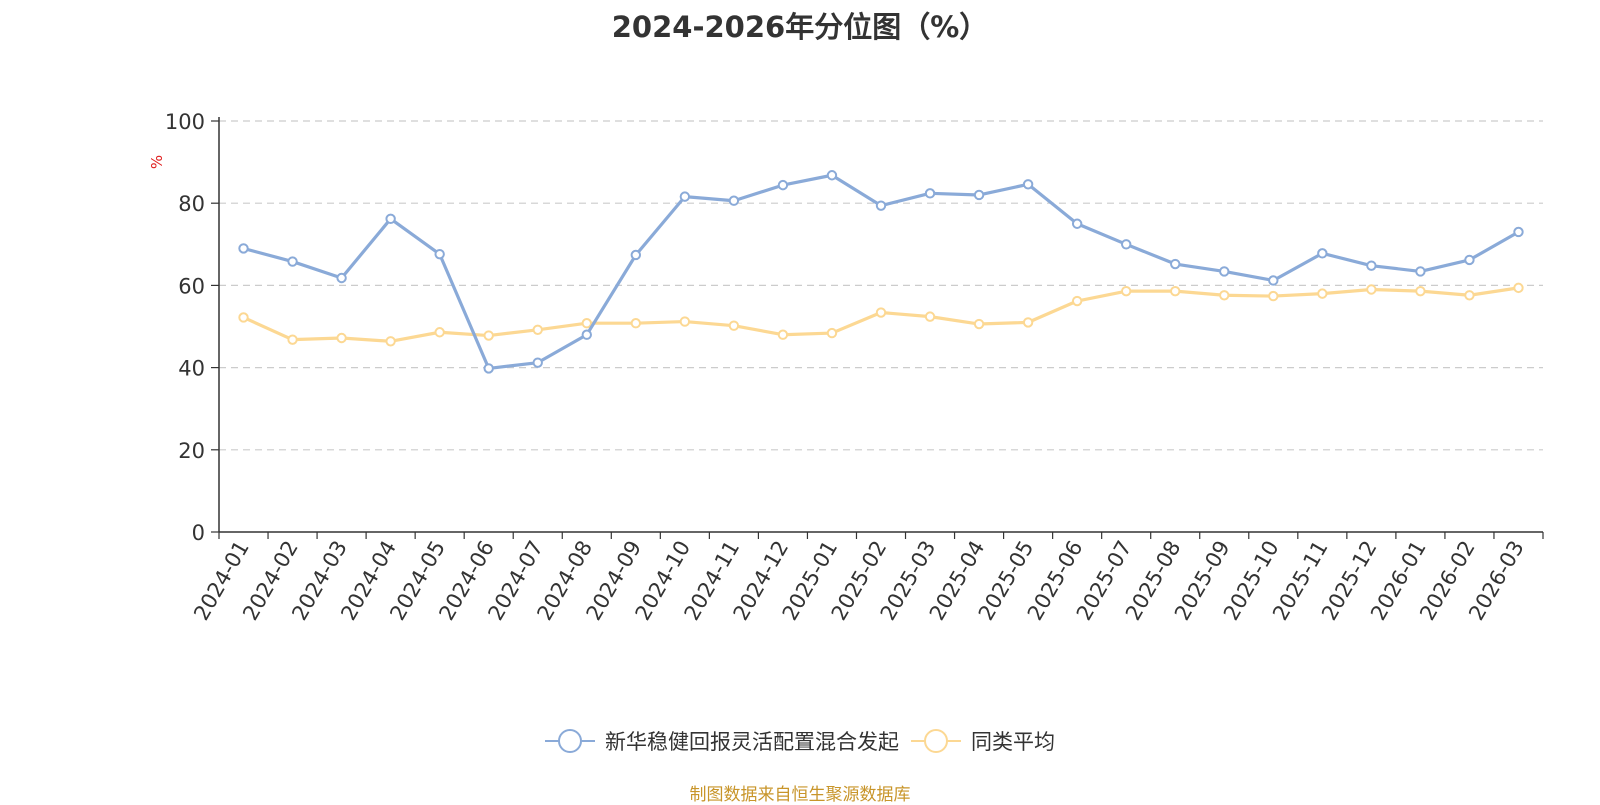 The width and height of the screenshot is (1600, 805). I want to click on y-tick-label-40: 40, so click(191, 369).